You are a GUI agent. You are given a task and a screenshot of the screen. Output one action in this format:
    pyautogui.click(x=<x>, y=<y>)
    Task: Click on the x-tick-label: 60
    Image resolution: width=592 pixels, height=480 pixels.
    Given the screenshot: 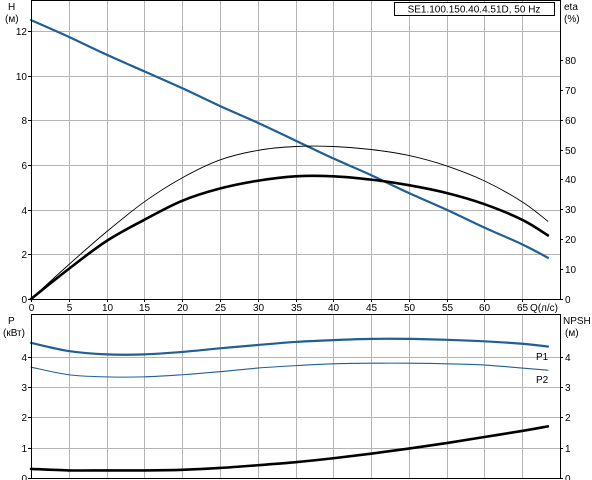 What is the action you would take?
    pyautogui.click(x=485, y=308)
    